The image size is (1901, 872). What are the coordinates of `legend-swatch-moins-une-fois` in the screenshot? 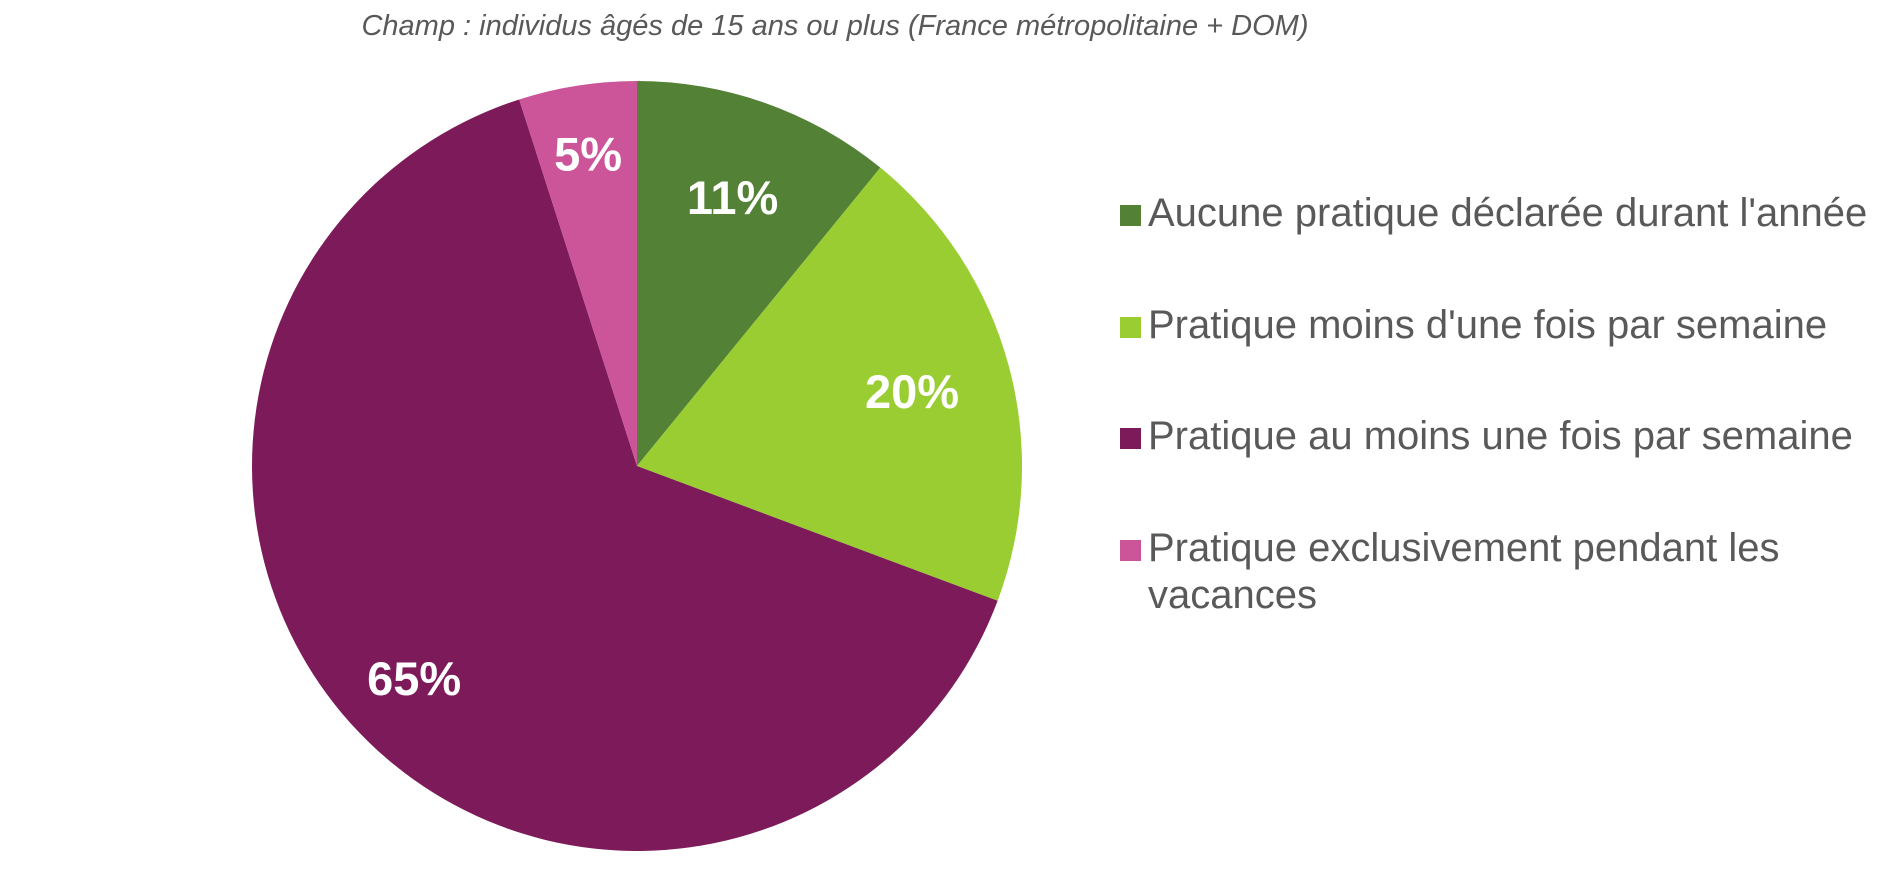 It's located at (1130, 327).